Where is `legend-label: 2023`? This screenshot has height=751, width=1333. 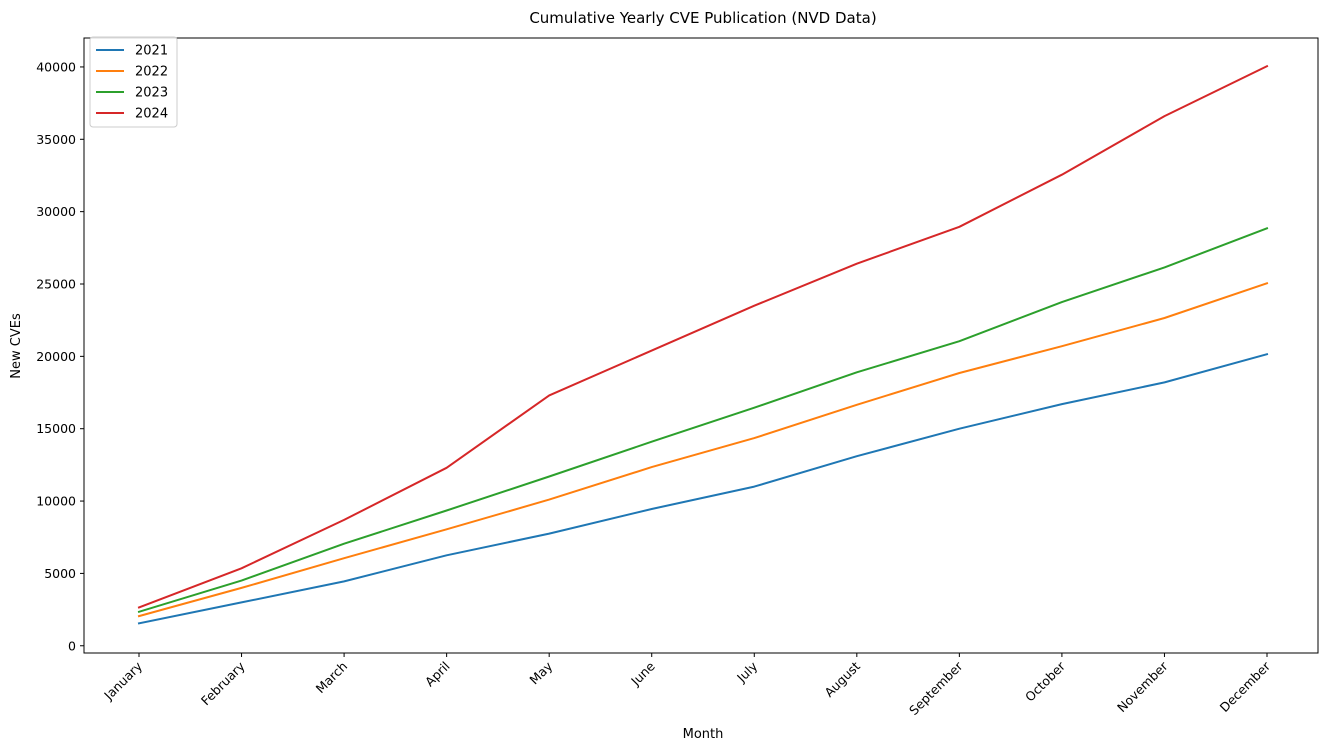
legend-label: 2023 is located at coordinates (151, 93).